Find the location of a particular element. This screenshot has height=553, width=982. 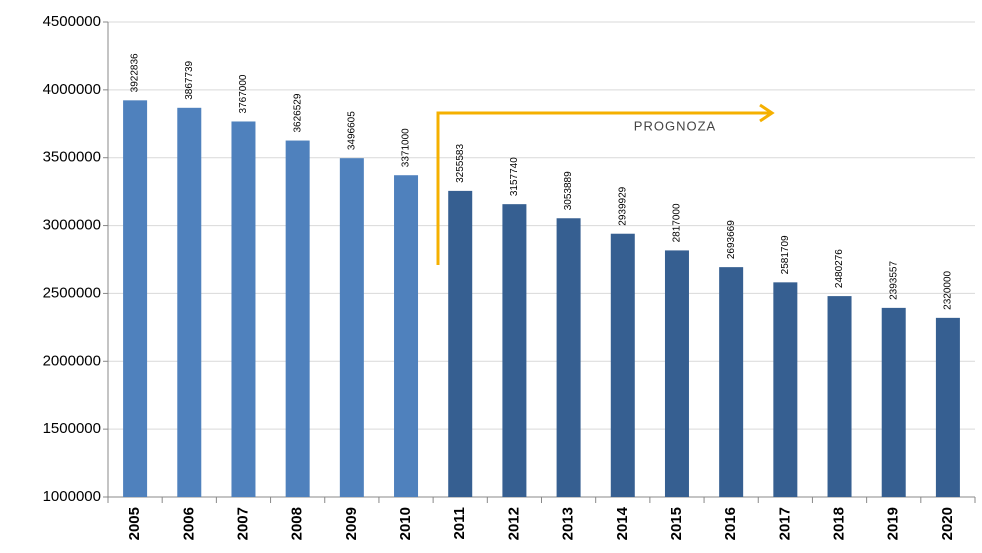

x-tick-label: 2020 is located at coordinates (947, 523).